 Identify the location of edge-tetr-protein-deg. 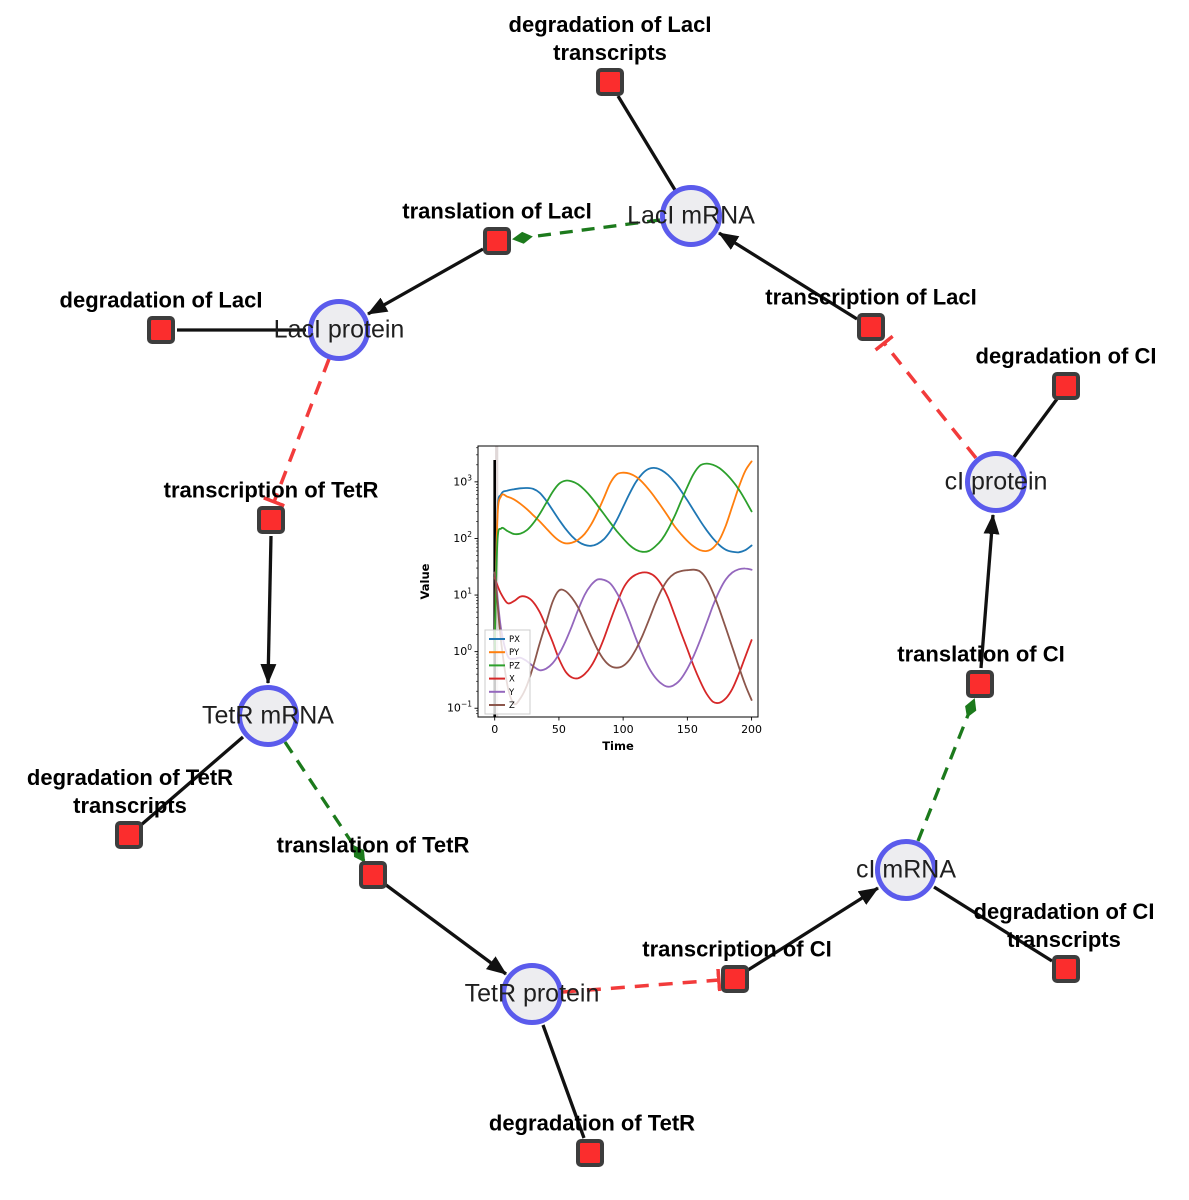
(563, 1081).